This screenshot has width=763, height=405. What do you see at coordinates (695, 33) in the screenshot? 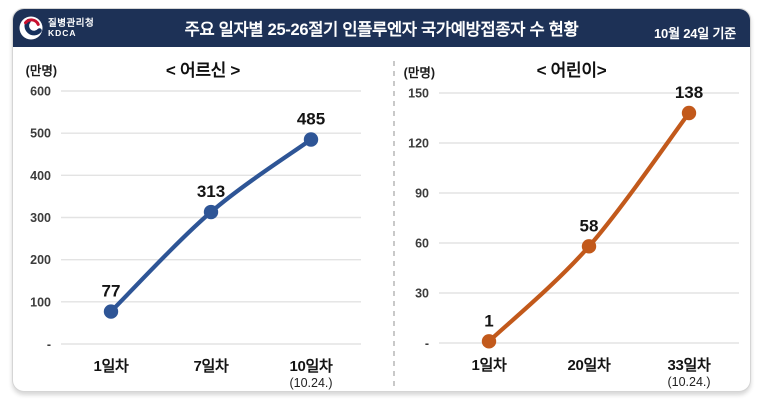
I see `date-reference-badge: 10월 24일 기준` at bounding box center [695, 33].